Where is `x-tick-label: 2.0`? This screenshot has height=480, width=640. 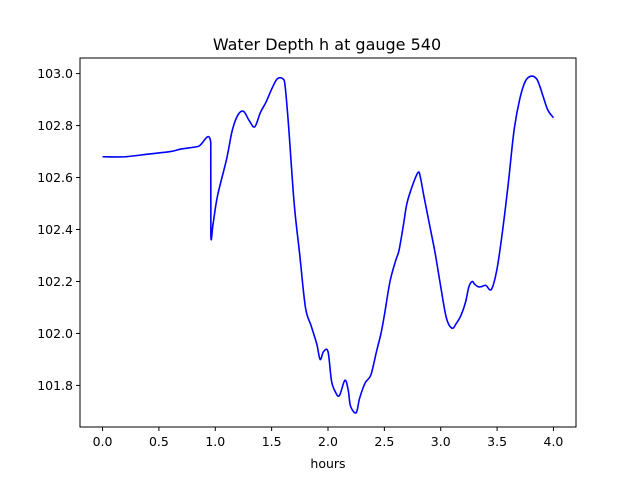 x-tick-label: 2.0 is located at coordinates (328, 441).